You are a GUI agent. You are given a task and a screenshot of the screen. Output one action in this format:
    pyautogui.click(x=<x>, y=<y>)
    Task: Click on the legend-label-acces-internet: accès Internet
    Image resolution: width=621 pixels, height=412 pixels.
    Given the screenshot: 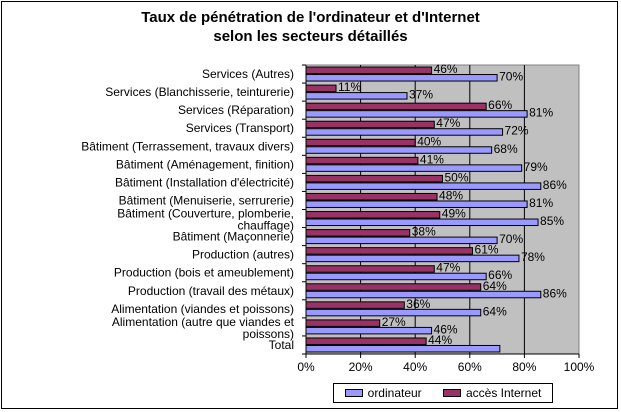 What is the action you would take?
    pyautogui.click(x=503, y=393)
    